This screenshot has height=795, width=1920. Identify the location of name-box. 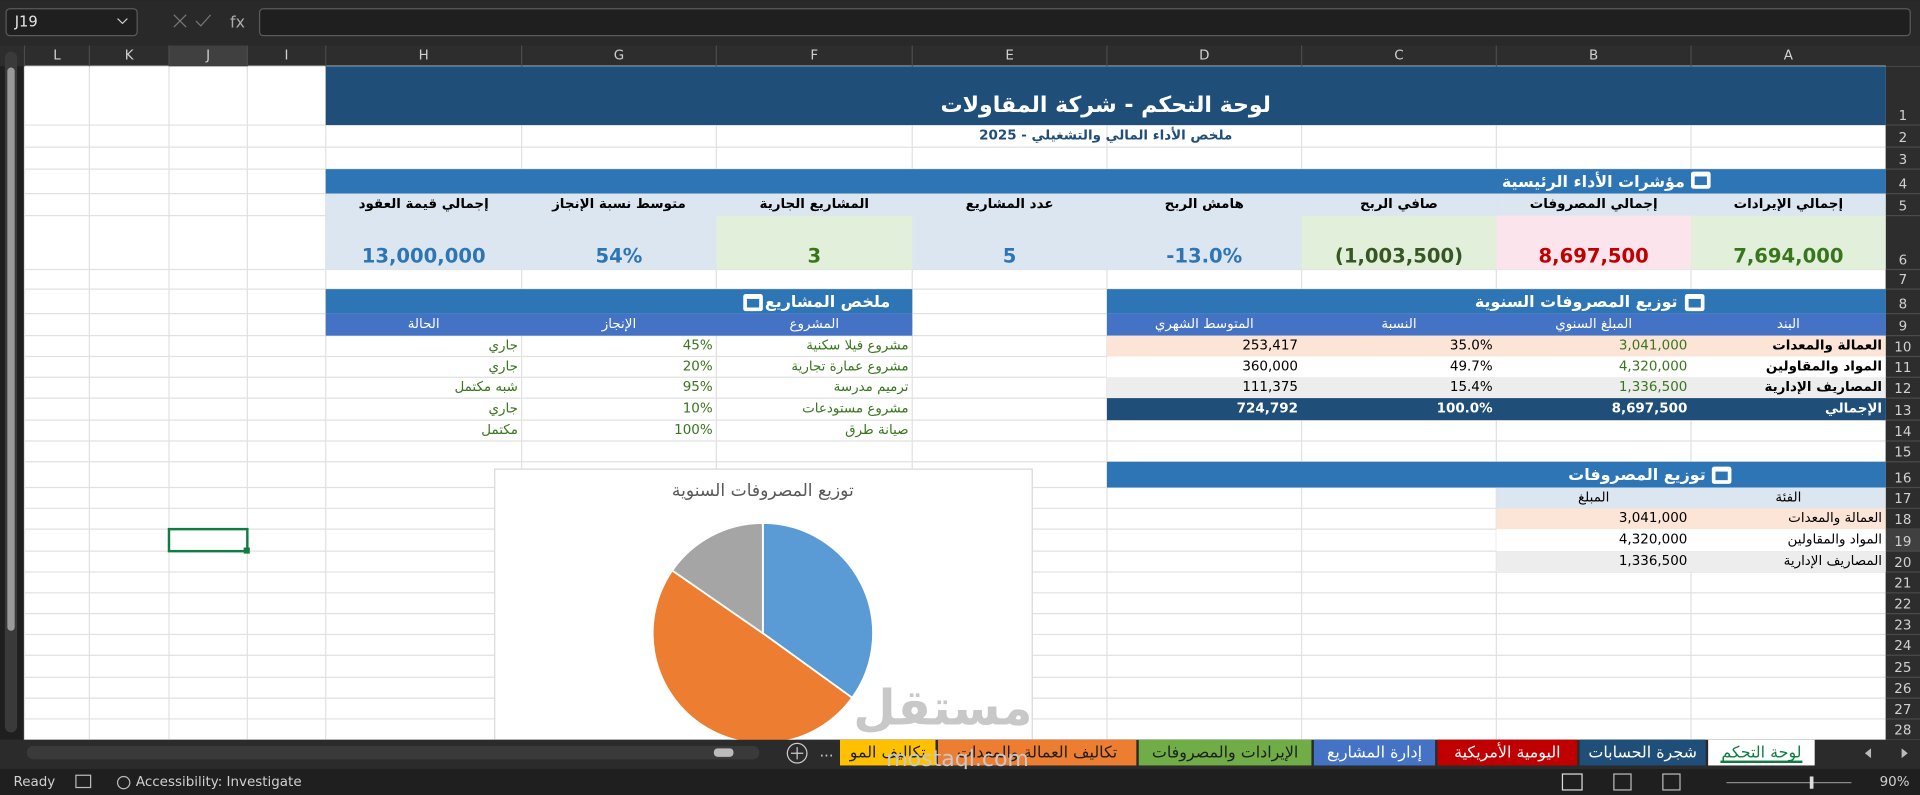
(71, 22).